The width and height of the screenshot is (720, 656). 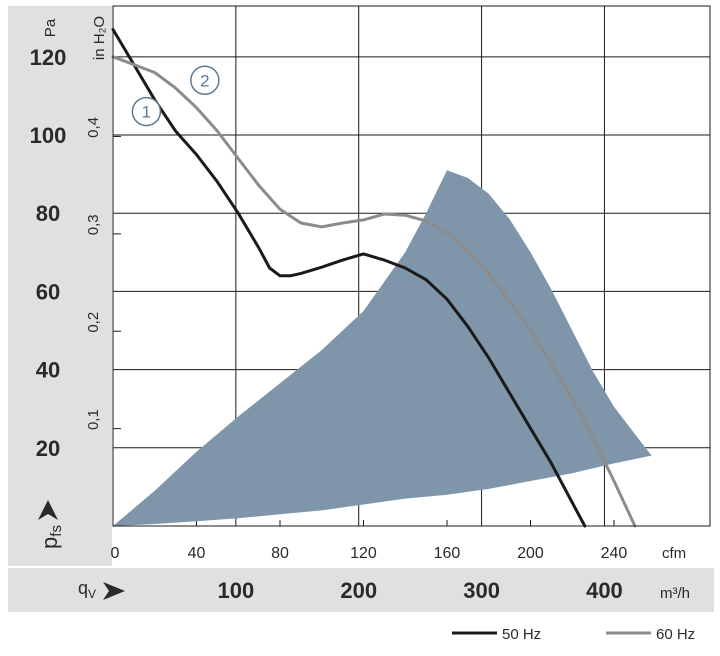 What do you see at coordinates (51, 524) in the screenshot?
I see `pressure-axis-symbol: pfs` at bounding box center [51, 524].